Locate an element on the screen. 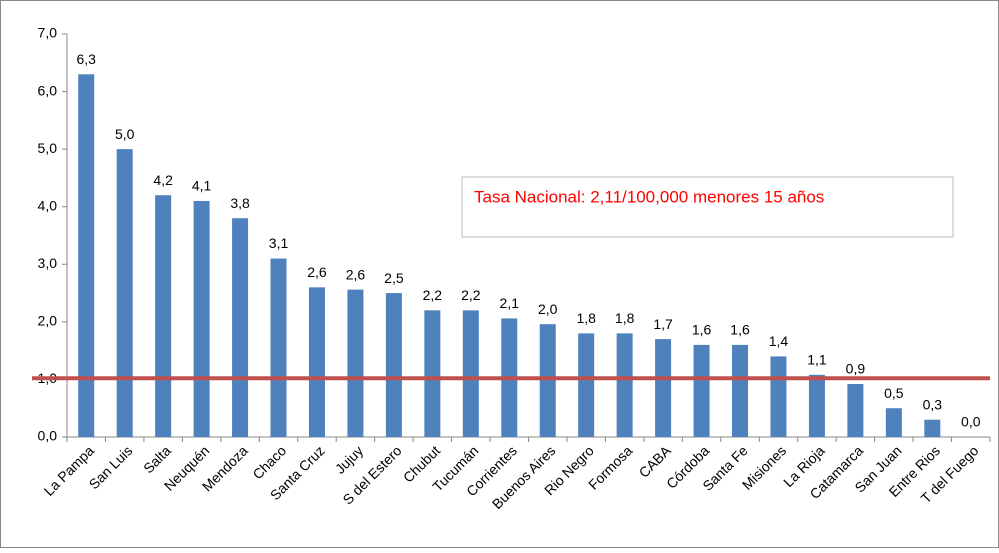  value-label: 4,1 is located at coordinates (202, 186).